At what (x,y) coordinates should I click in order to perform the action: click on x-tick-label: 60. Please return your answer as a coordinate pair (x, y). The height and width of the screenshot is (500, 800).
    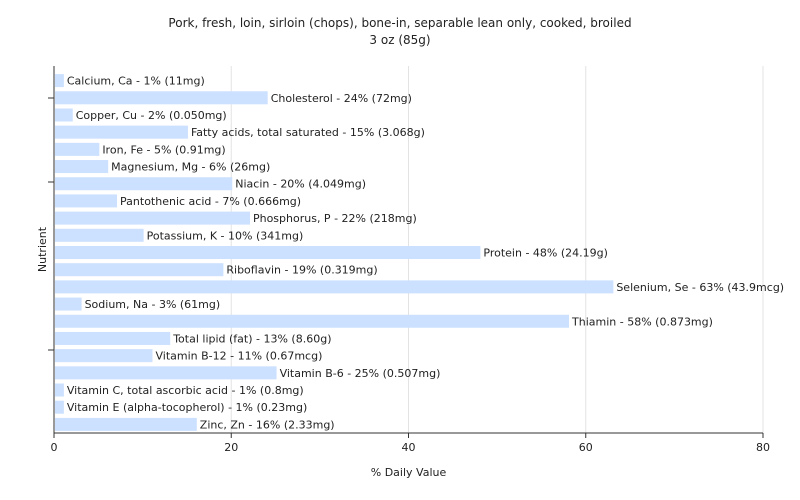
    Looking at the image, I should click on (586, 447).